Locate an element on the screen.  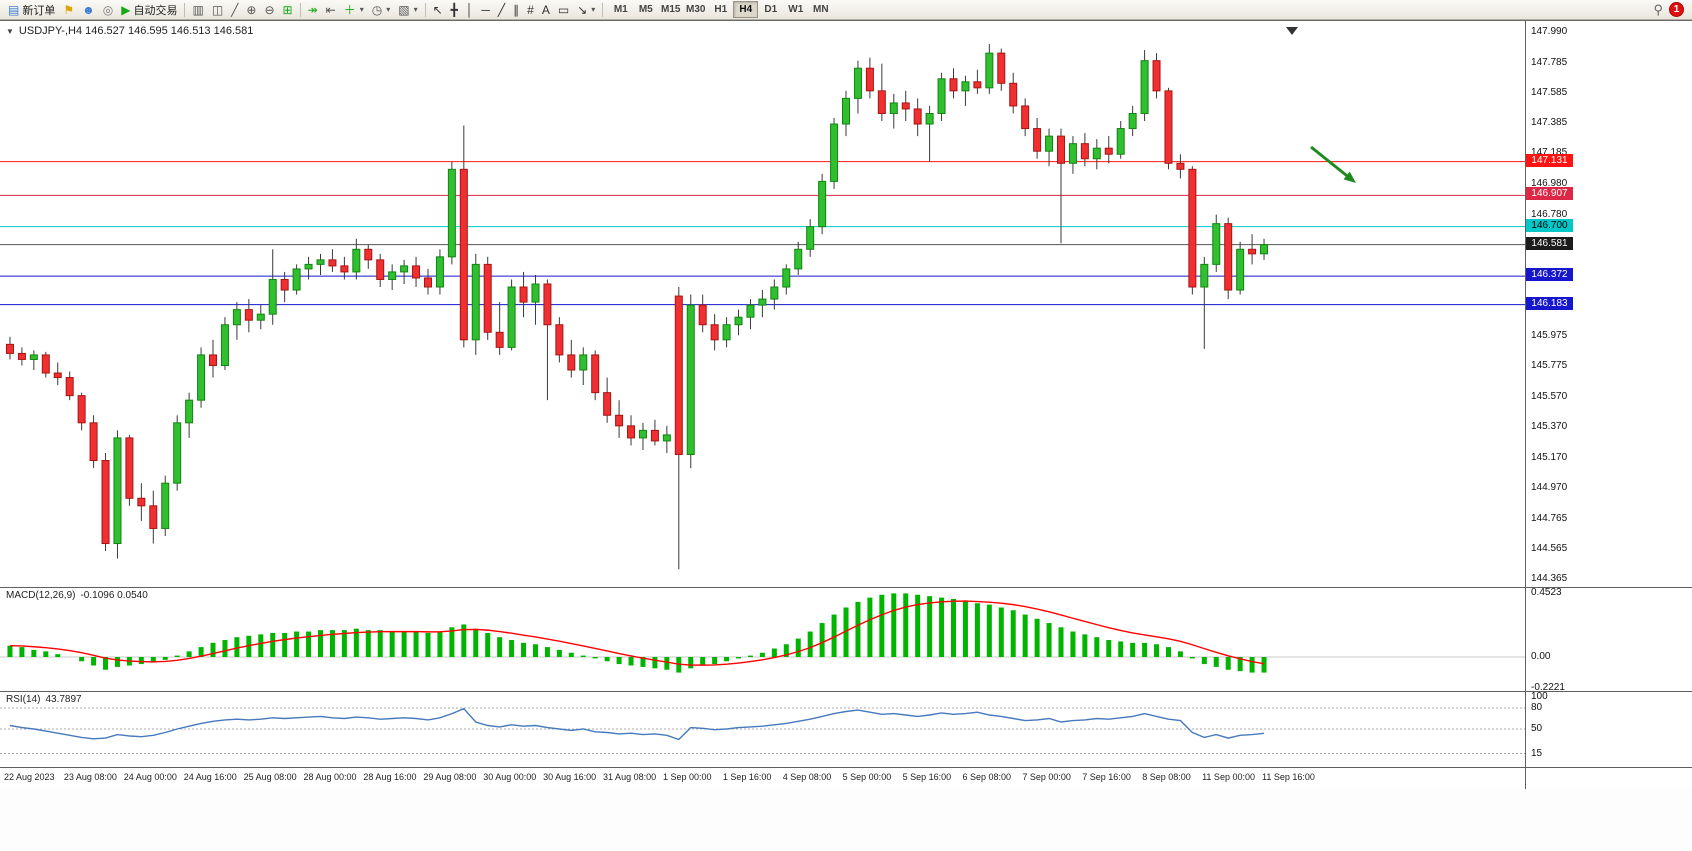
line-chart-button: ╱ is located at coordinates (234, 10).